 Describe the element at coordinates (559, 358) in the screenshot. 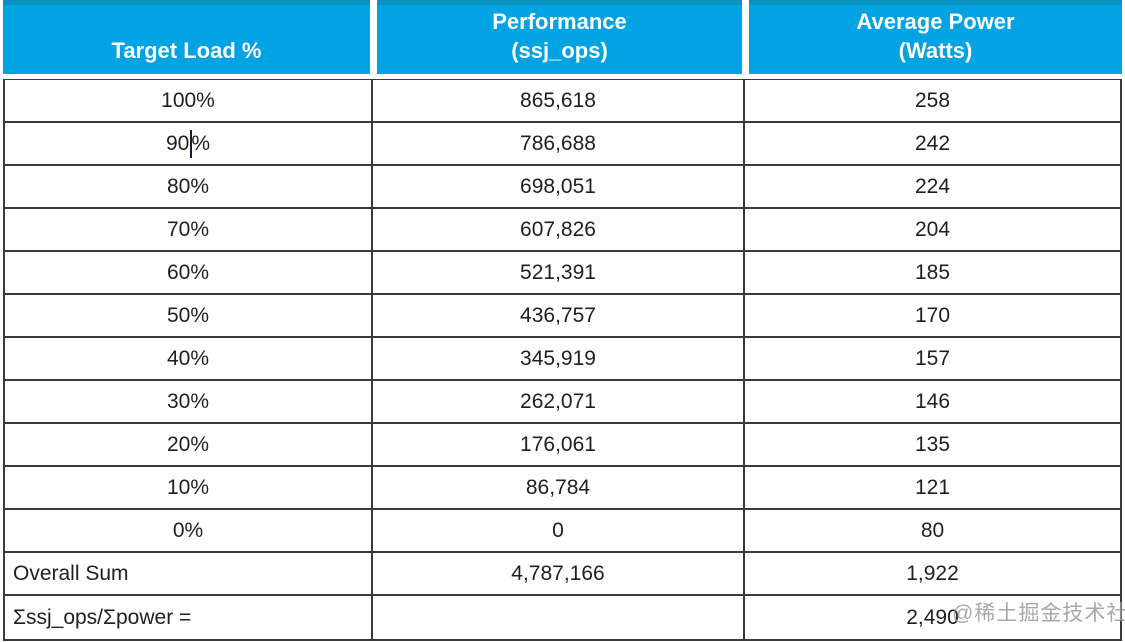

I see `cell-performance: 345,919` at that location.